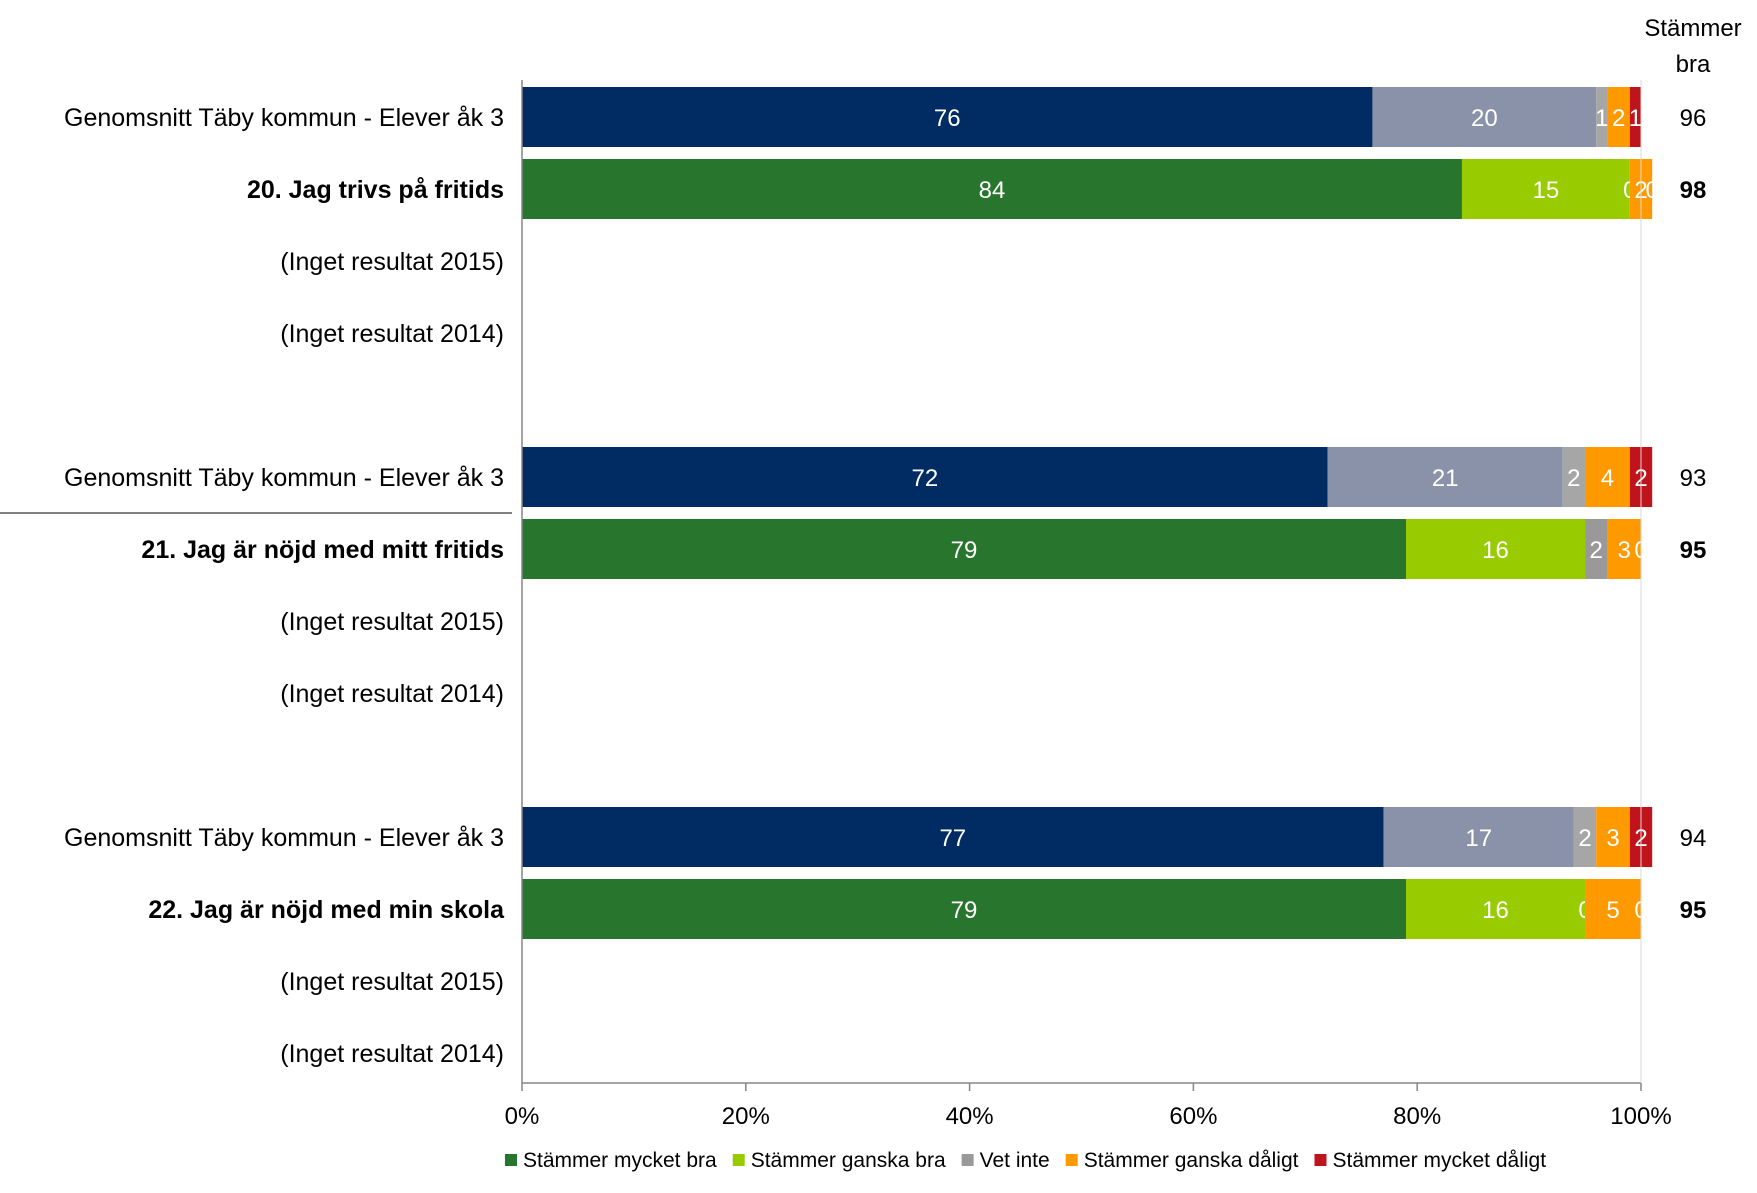 The width and height of the screenshot is (1757, 1193). I want to click on segment-label: 4, so click(1607, 478).